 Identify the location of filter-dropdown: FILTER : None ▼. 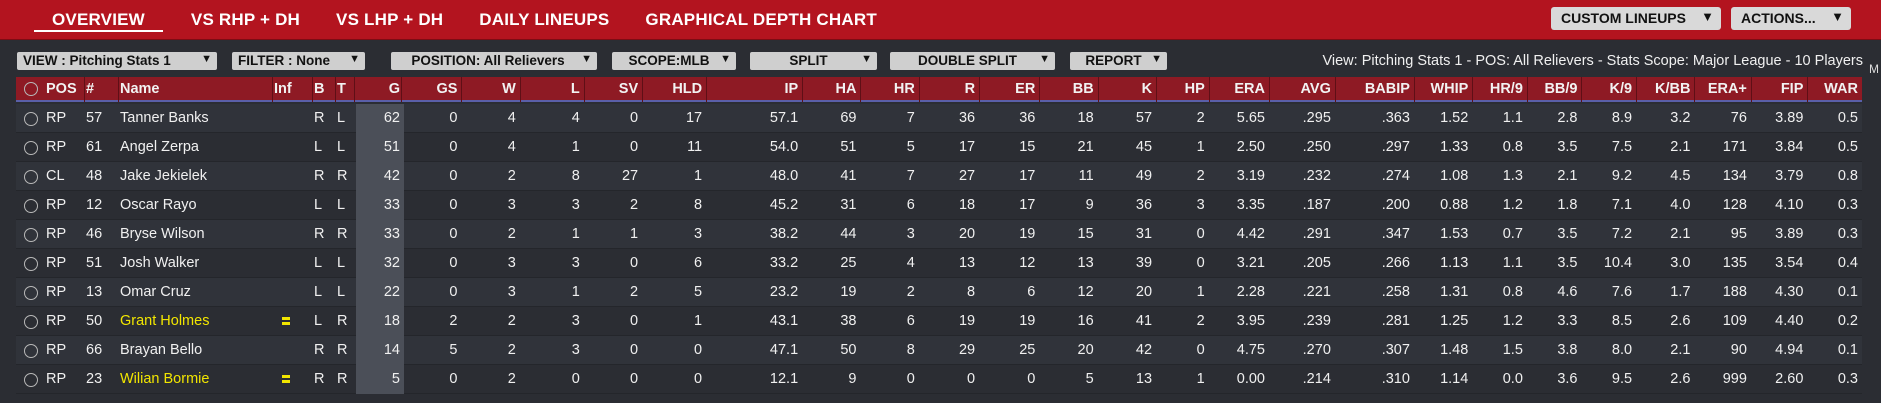
(298, 61).